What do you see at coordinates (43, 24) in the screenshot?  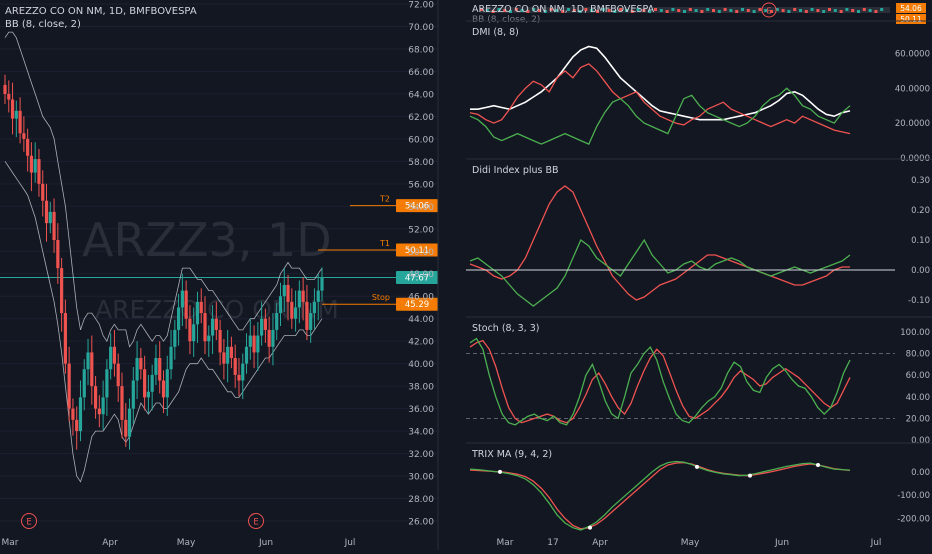 I see `legend-bb-line: BB (8, close, 2)` at bounding box center [43, 24].